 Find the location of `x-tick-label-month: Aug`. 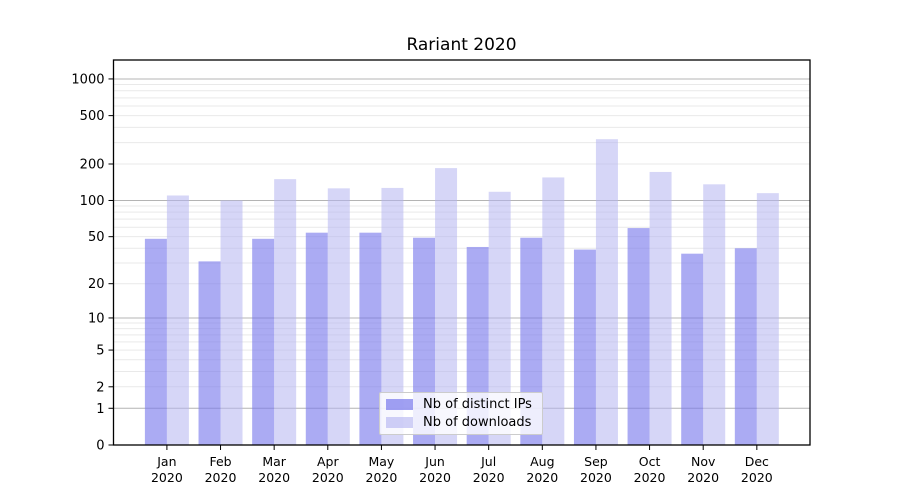

x-tick-label-month: Aug is located at coordinates (542, 461).